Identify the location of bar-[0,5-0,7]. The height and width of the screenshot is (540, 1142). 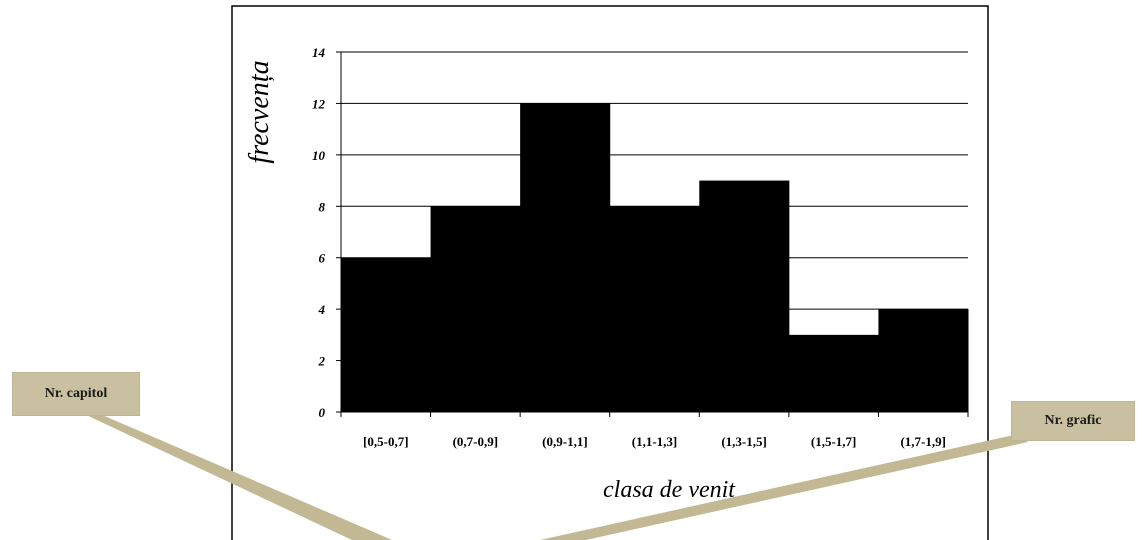
(386, 334).